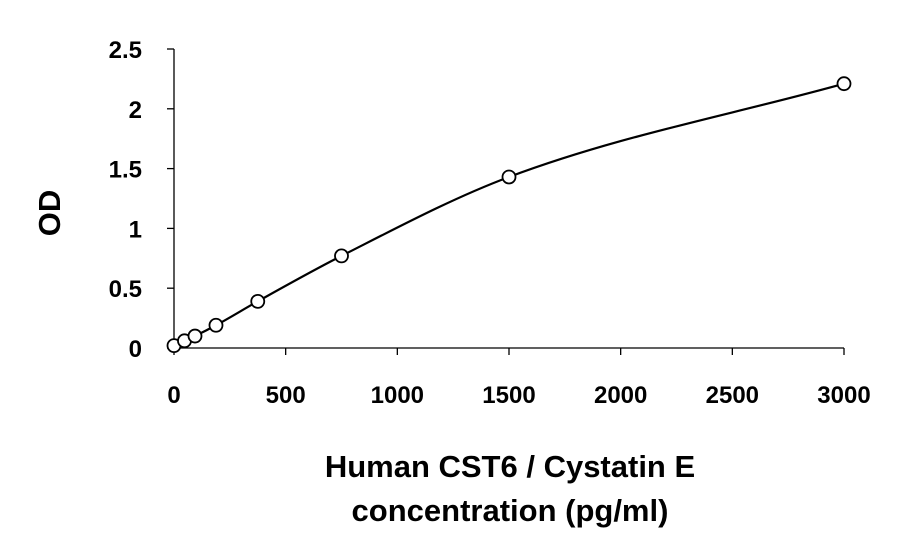  Describe the element at coordinates (173, 395) in the screenshot. I see `x-tick-label: 0` at that location.